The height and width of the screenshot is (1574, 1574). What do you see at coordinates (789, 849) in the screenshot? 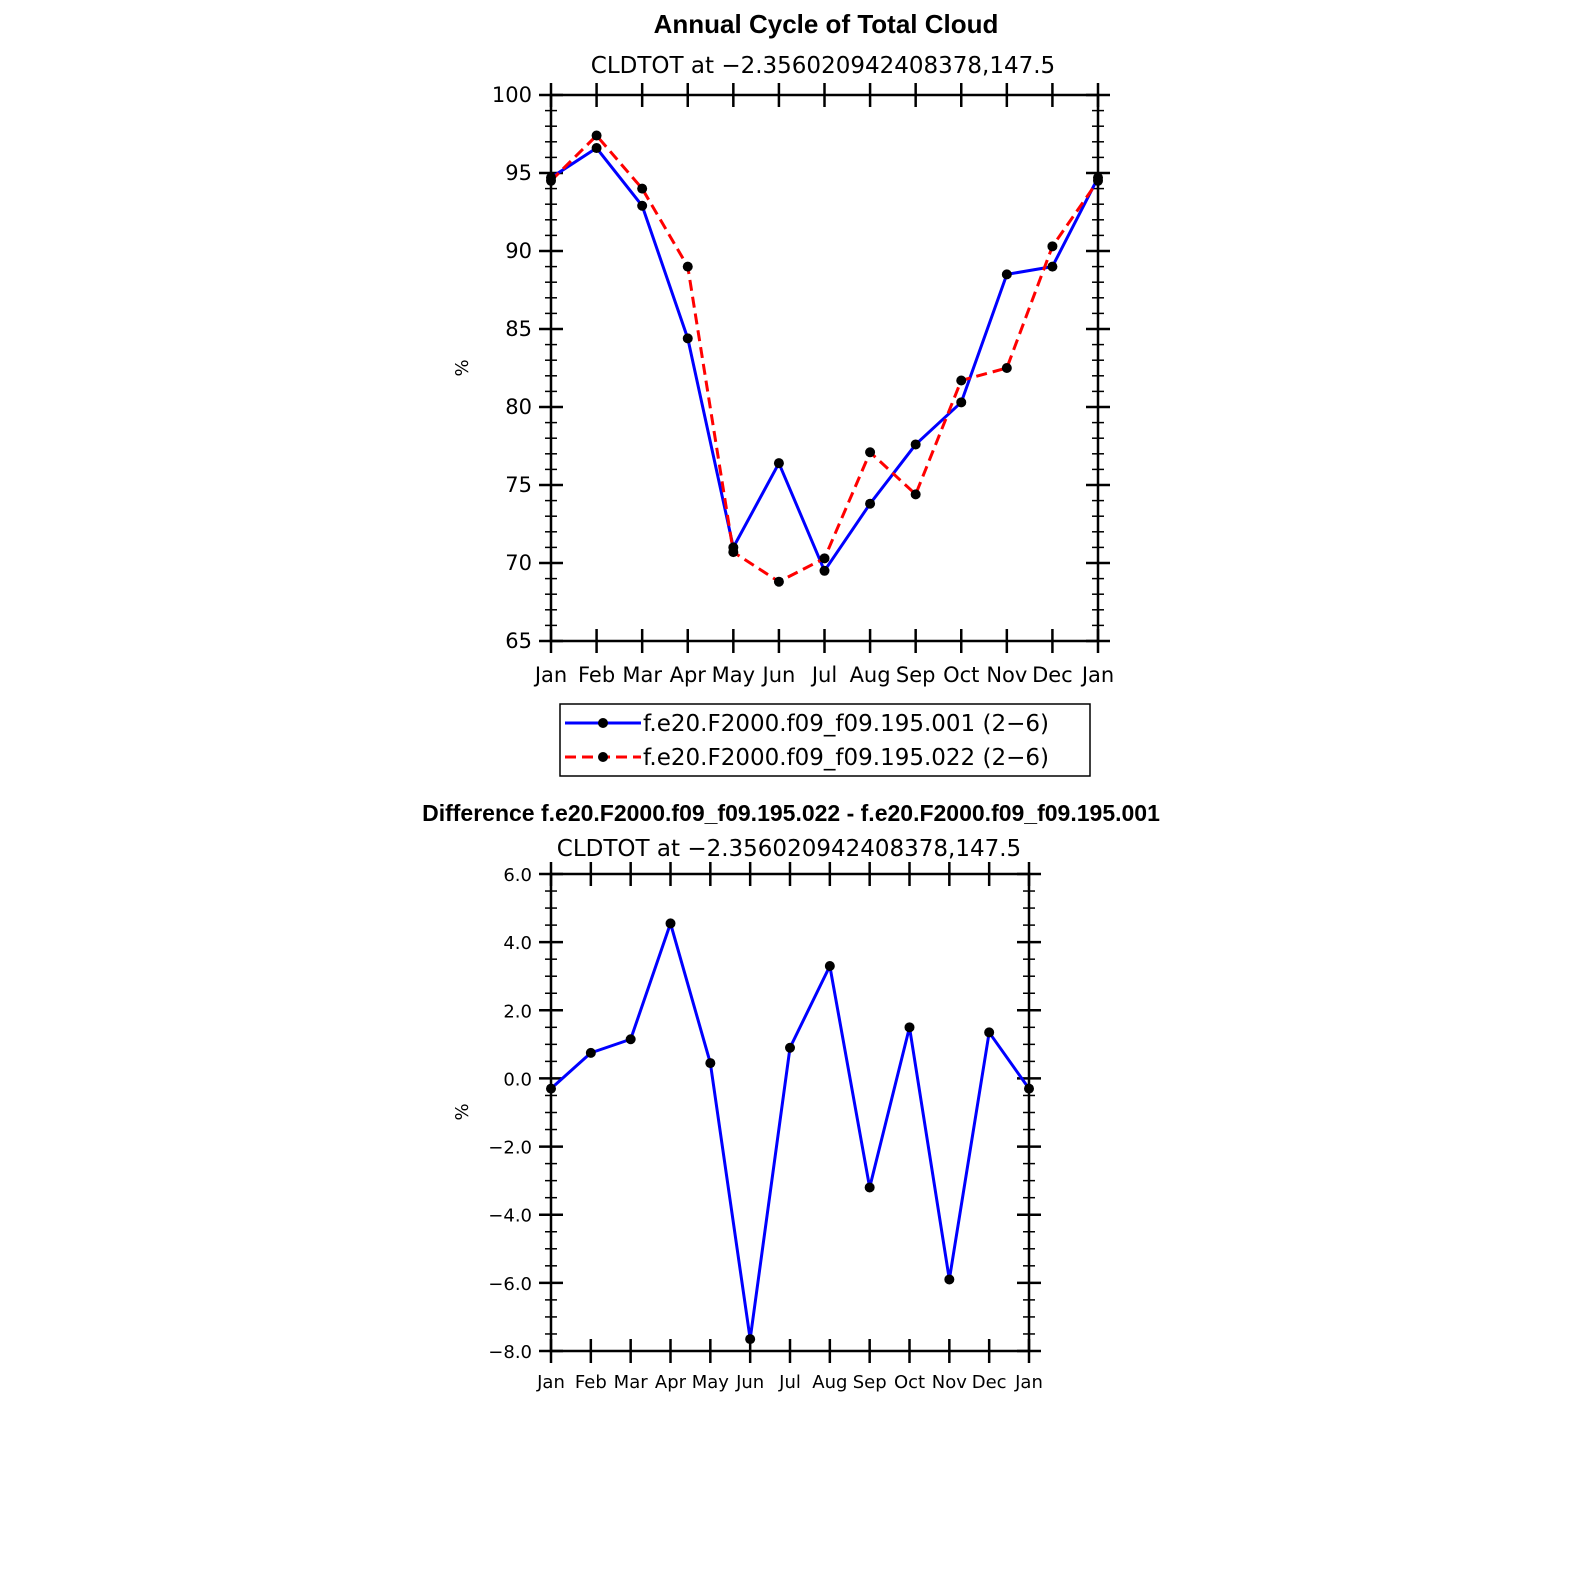
I see `chart2-subtitle: CLDTOT at −2.356020942408378,147.5` at bounding box center [789, 849].